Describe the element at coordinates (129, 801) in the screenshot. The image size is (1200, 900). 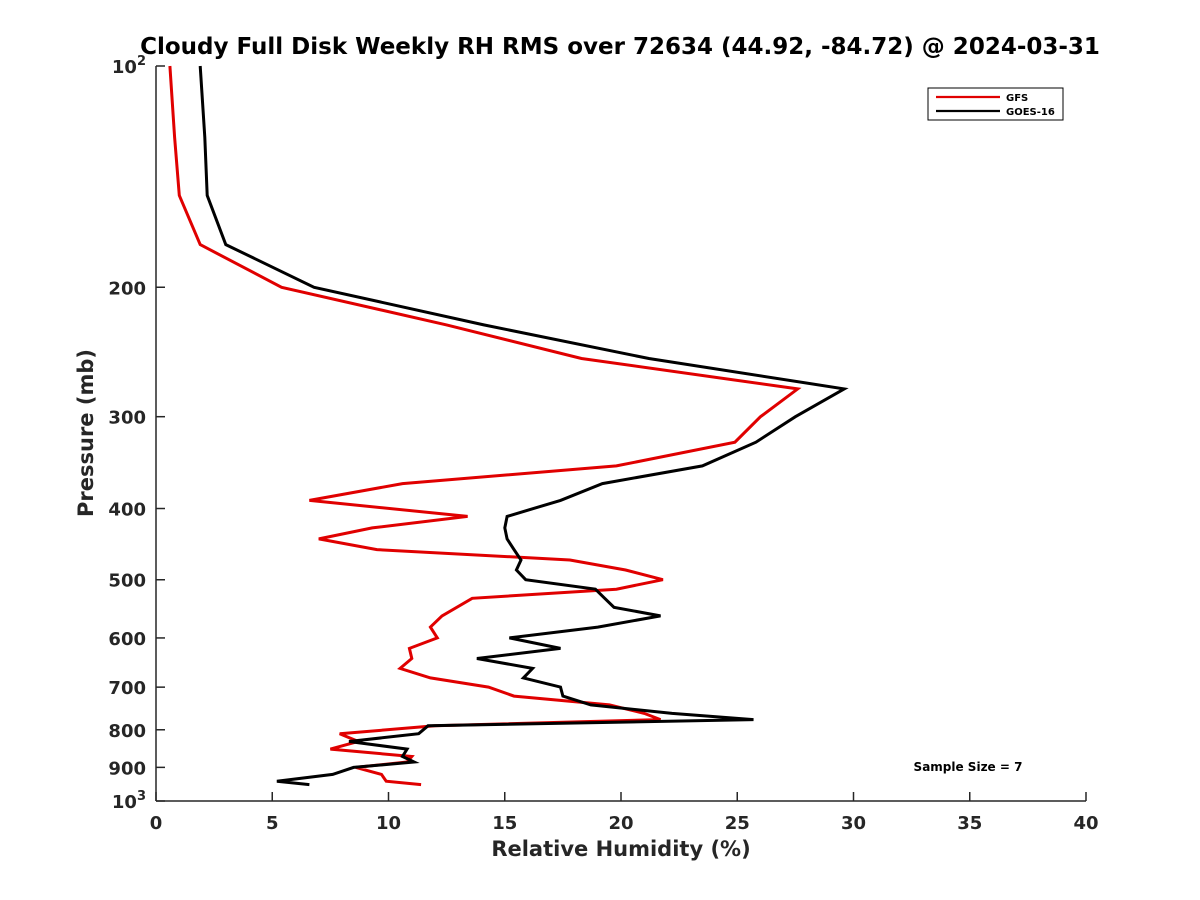
I see `y-tick-label: 10³` at that location.